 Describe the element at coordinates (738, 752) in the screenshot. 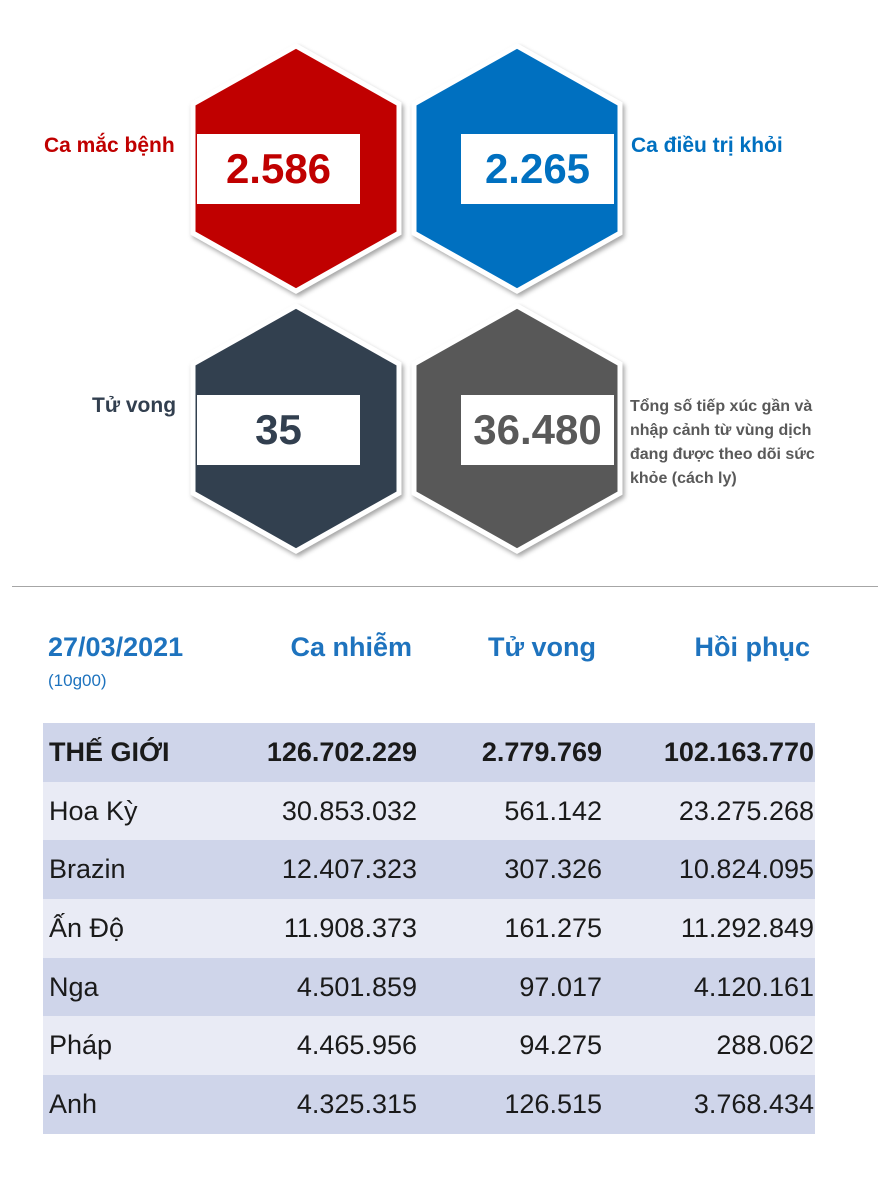

I see `country-recovered: 102.163.770` at that location.